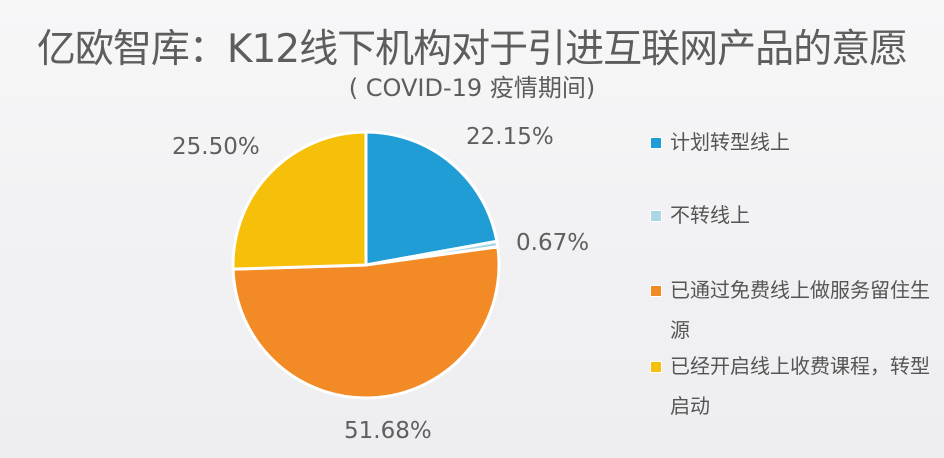 The height and width of the screenshot is (458, 944). Describe the element at coordinates (472, 49) in the screenshot. I see `chart-title: 亿欧智库：K12线下机构对于引进互联网产品的意愿` at that location.